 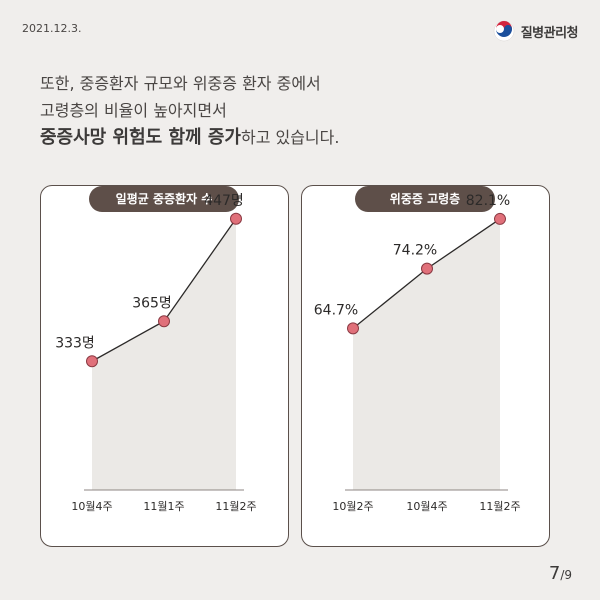 What do you see at coordinates (140, 137) in the screenshot?
I see `intro-emphasis: 중증사망 위험도 함께 증가` at bounding box center [140, 137].